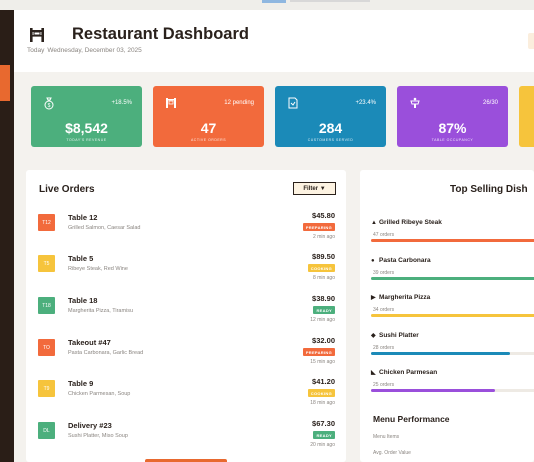 Image resolution: width=534 pixels, height=462 pixels. Describe the element at coordinates (208, 116) in the screenshot. I see `stat-card-active-orders: 12 pending 47 ACTIVE ORDERS` at that location.